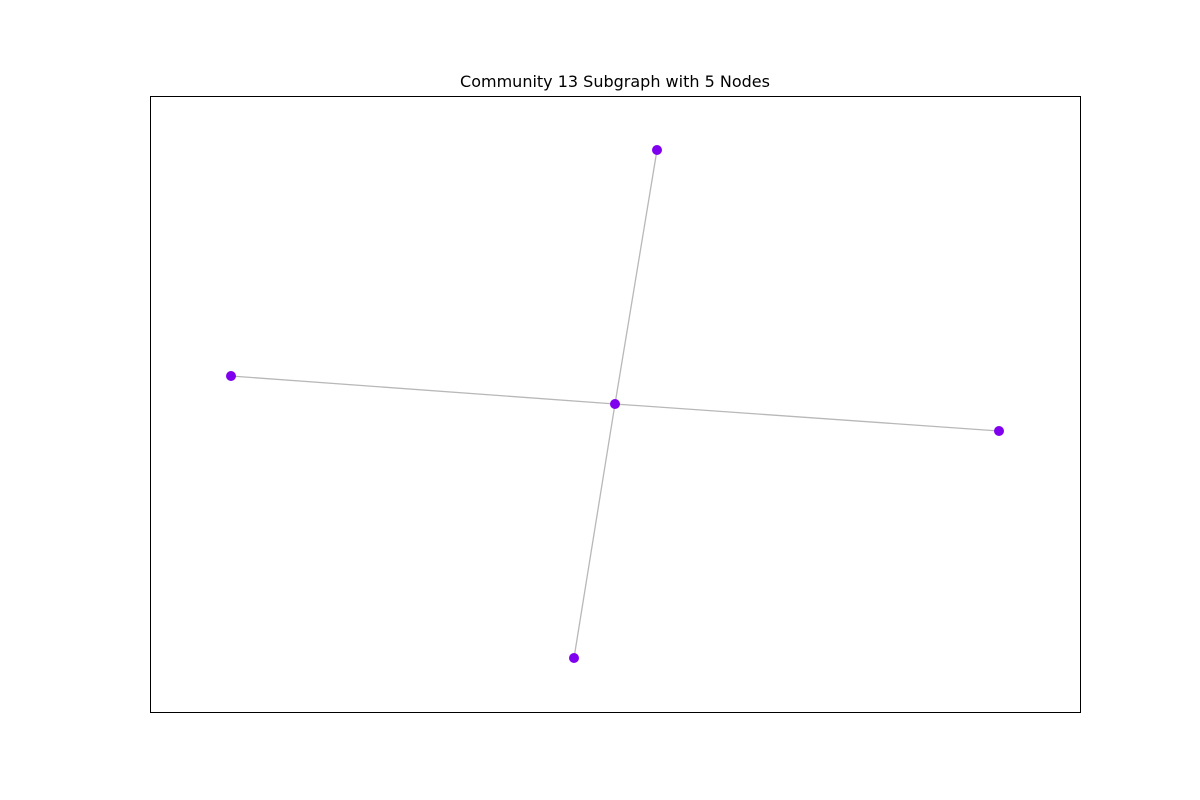 The height and width of the screenshot is (800, 1200). What do you see at coordinates (574, 658) in the screenshot?
I see `node-bottom` at bounding box center [574, 658].